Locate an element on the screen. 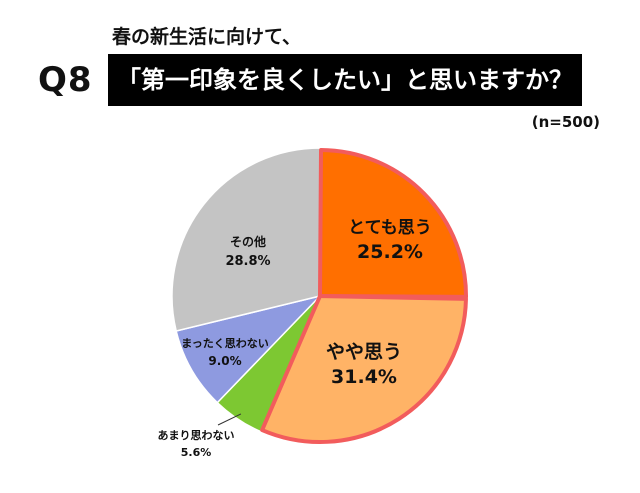 This screenshot has width=640, height=493. slice-somewhat-value-label: 31.4% is located at coordinates (364, 377).